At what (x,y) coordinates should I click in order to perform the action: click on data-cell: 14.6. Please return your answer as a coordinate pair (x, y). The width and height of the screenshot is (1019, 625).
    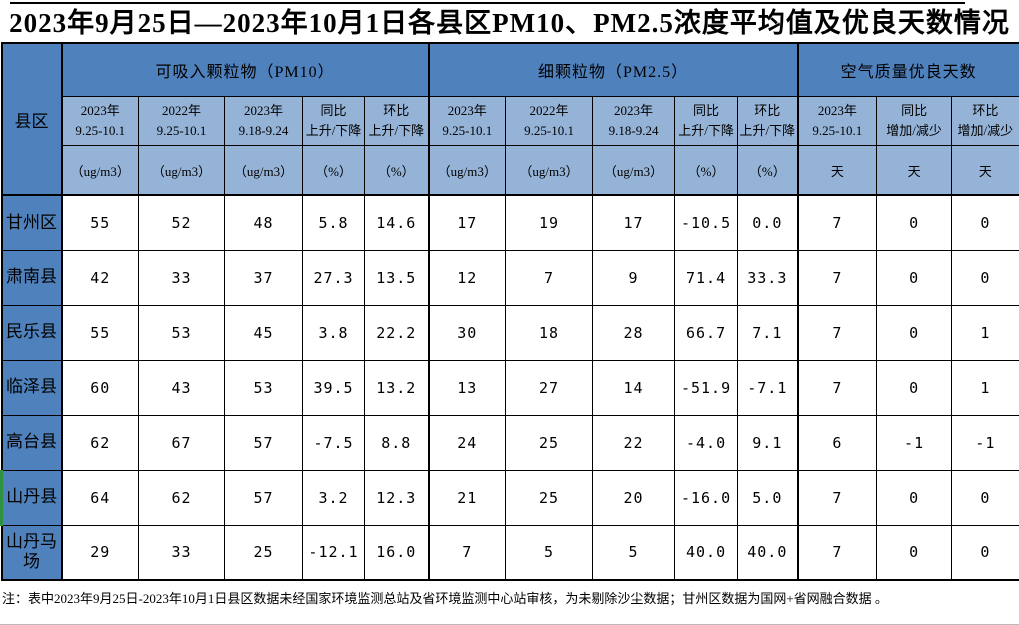
    Looking at the image, I should click on (396, 222).